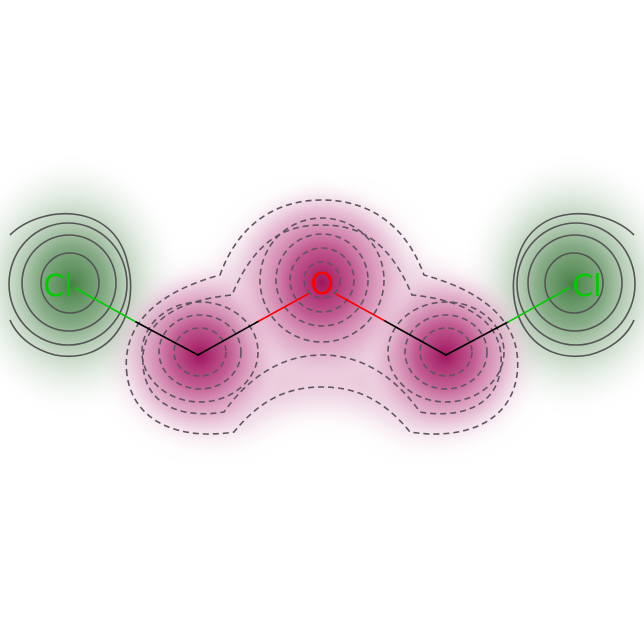 The height and width of the screenshot is (644, 644). I want to click on solid-contours-right, so click(574, 285).